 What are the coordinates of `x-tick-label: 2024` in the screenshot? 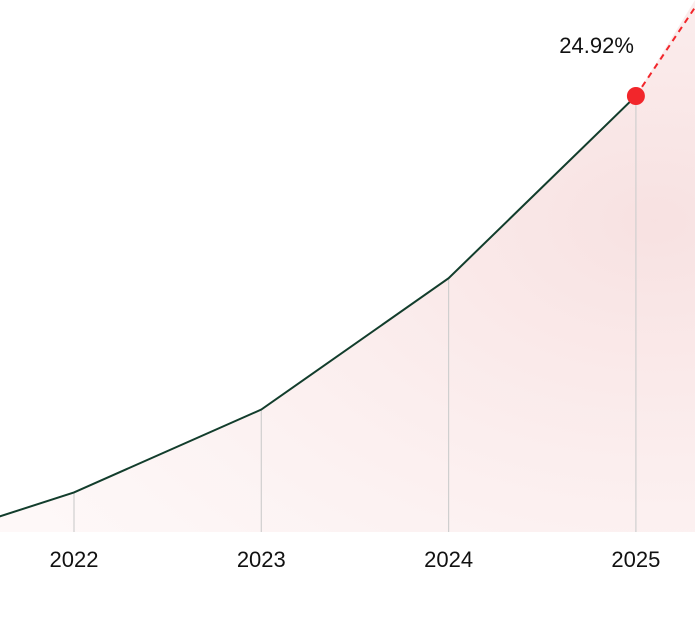 It's located at (448, 559).